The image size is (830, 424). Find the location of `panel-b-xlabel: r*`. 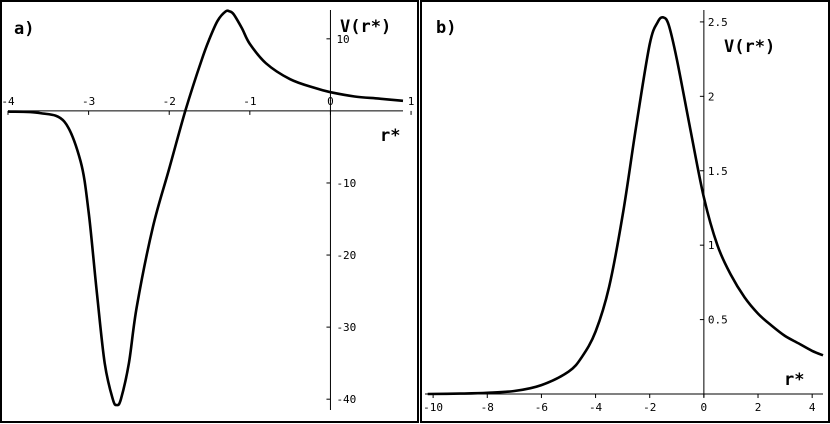

panel-b-xlabel: r* is located at coordinates (794, 380).